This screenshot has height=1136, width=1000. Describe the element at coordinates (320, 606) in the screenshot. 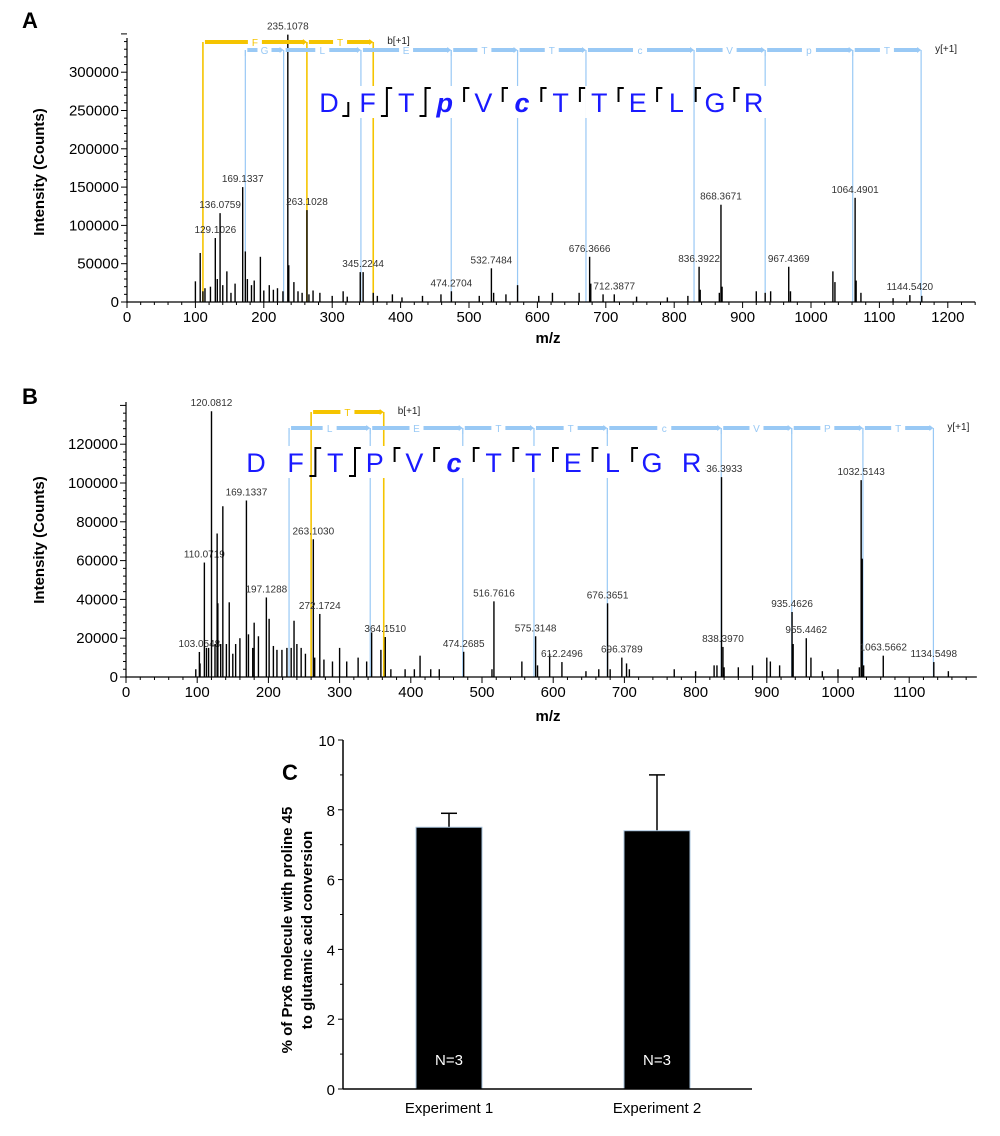

I see `peak-label: 272.1724` at that location.